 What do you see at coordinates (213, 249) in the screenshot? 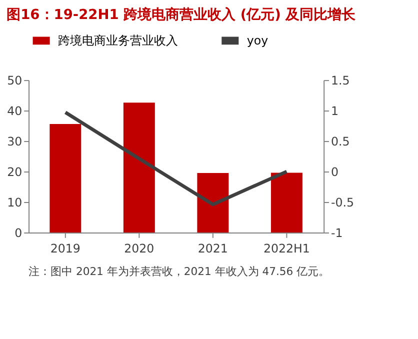
I see `x-tick-label: 2021` at bounding box center [213, 249].